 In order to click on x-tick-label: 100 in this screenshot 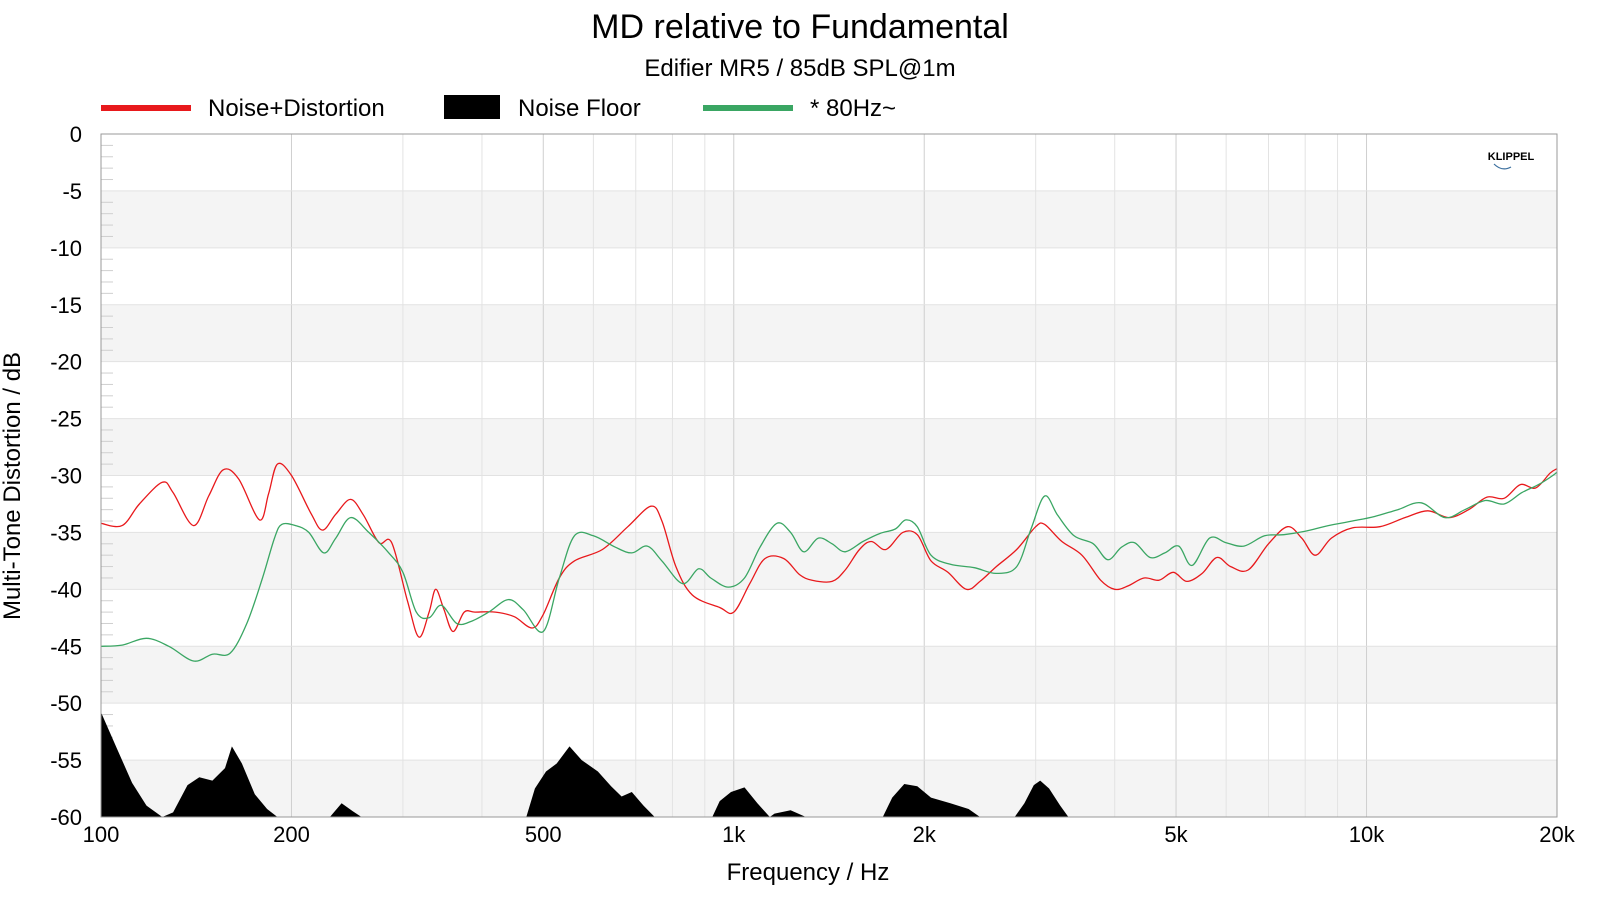, I will do `click(101, 834)`.